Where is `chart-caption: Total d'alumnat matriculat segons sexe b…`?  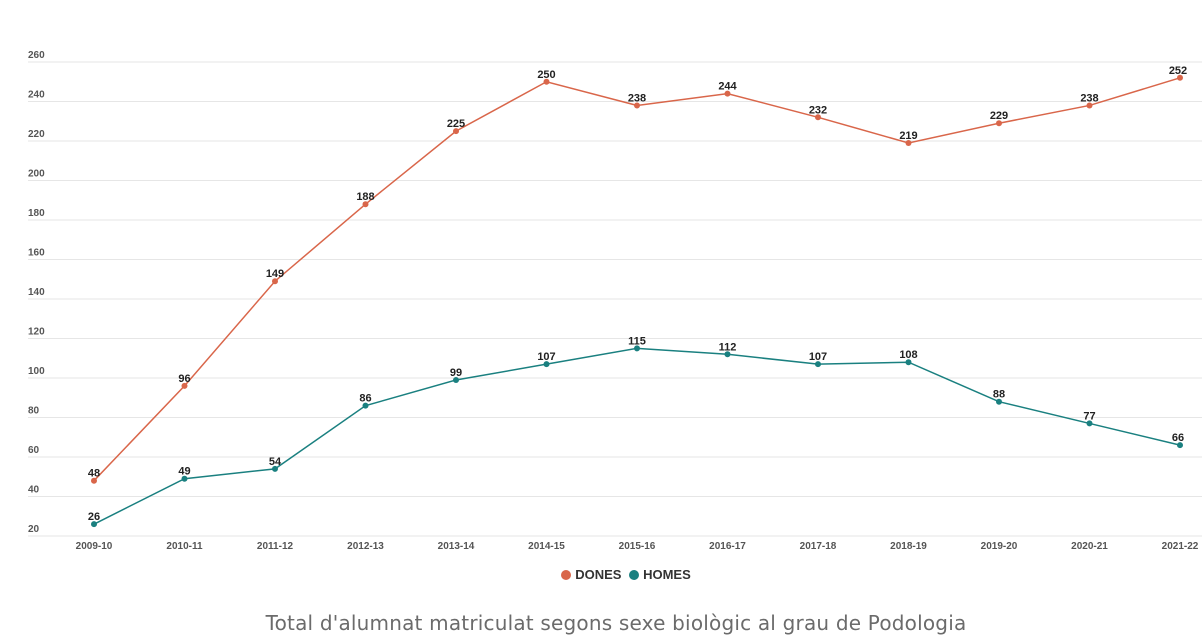
chart-caption: Total d'alumnat matriculat segons sexe b… is located at coordinates (616, 623).